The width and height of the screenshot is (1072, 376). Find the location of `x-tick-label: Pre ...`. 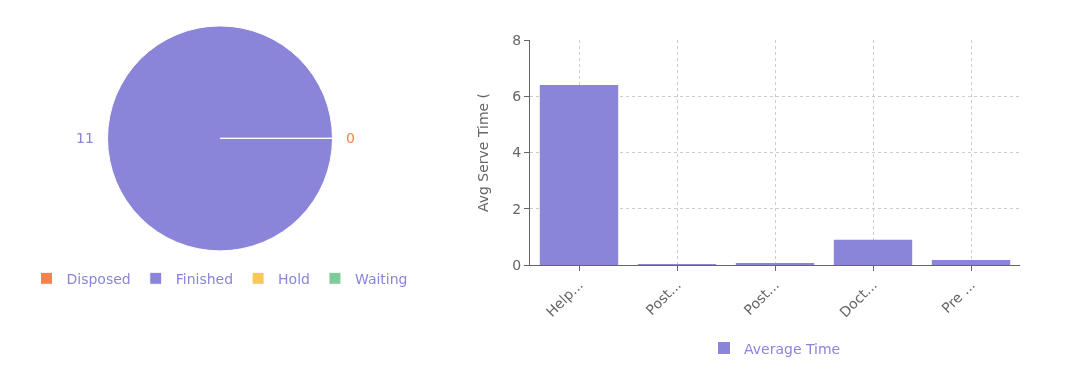

x-tick-label: Pre ... is located at coordinates (958, 296).